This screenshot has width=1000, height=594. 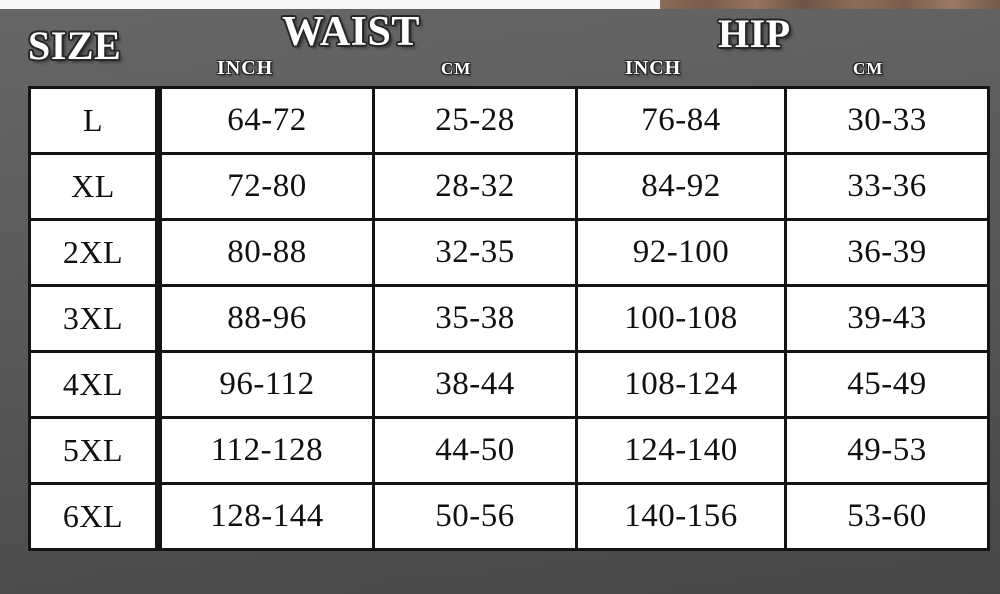 What do you see at coordinates (473, 251) in the screenshot?
I see `cell-waist-cm: 32-35` at bounding box center [473, 251].